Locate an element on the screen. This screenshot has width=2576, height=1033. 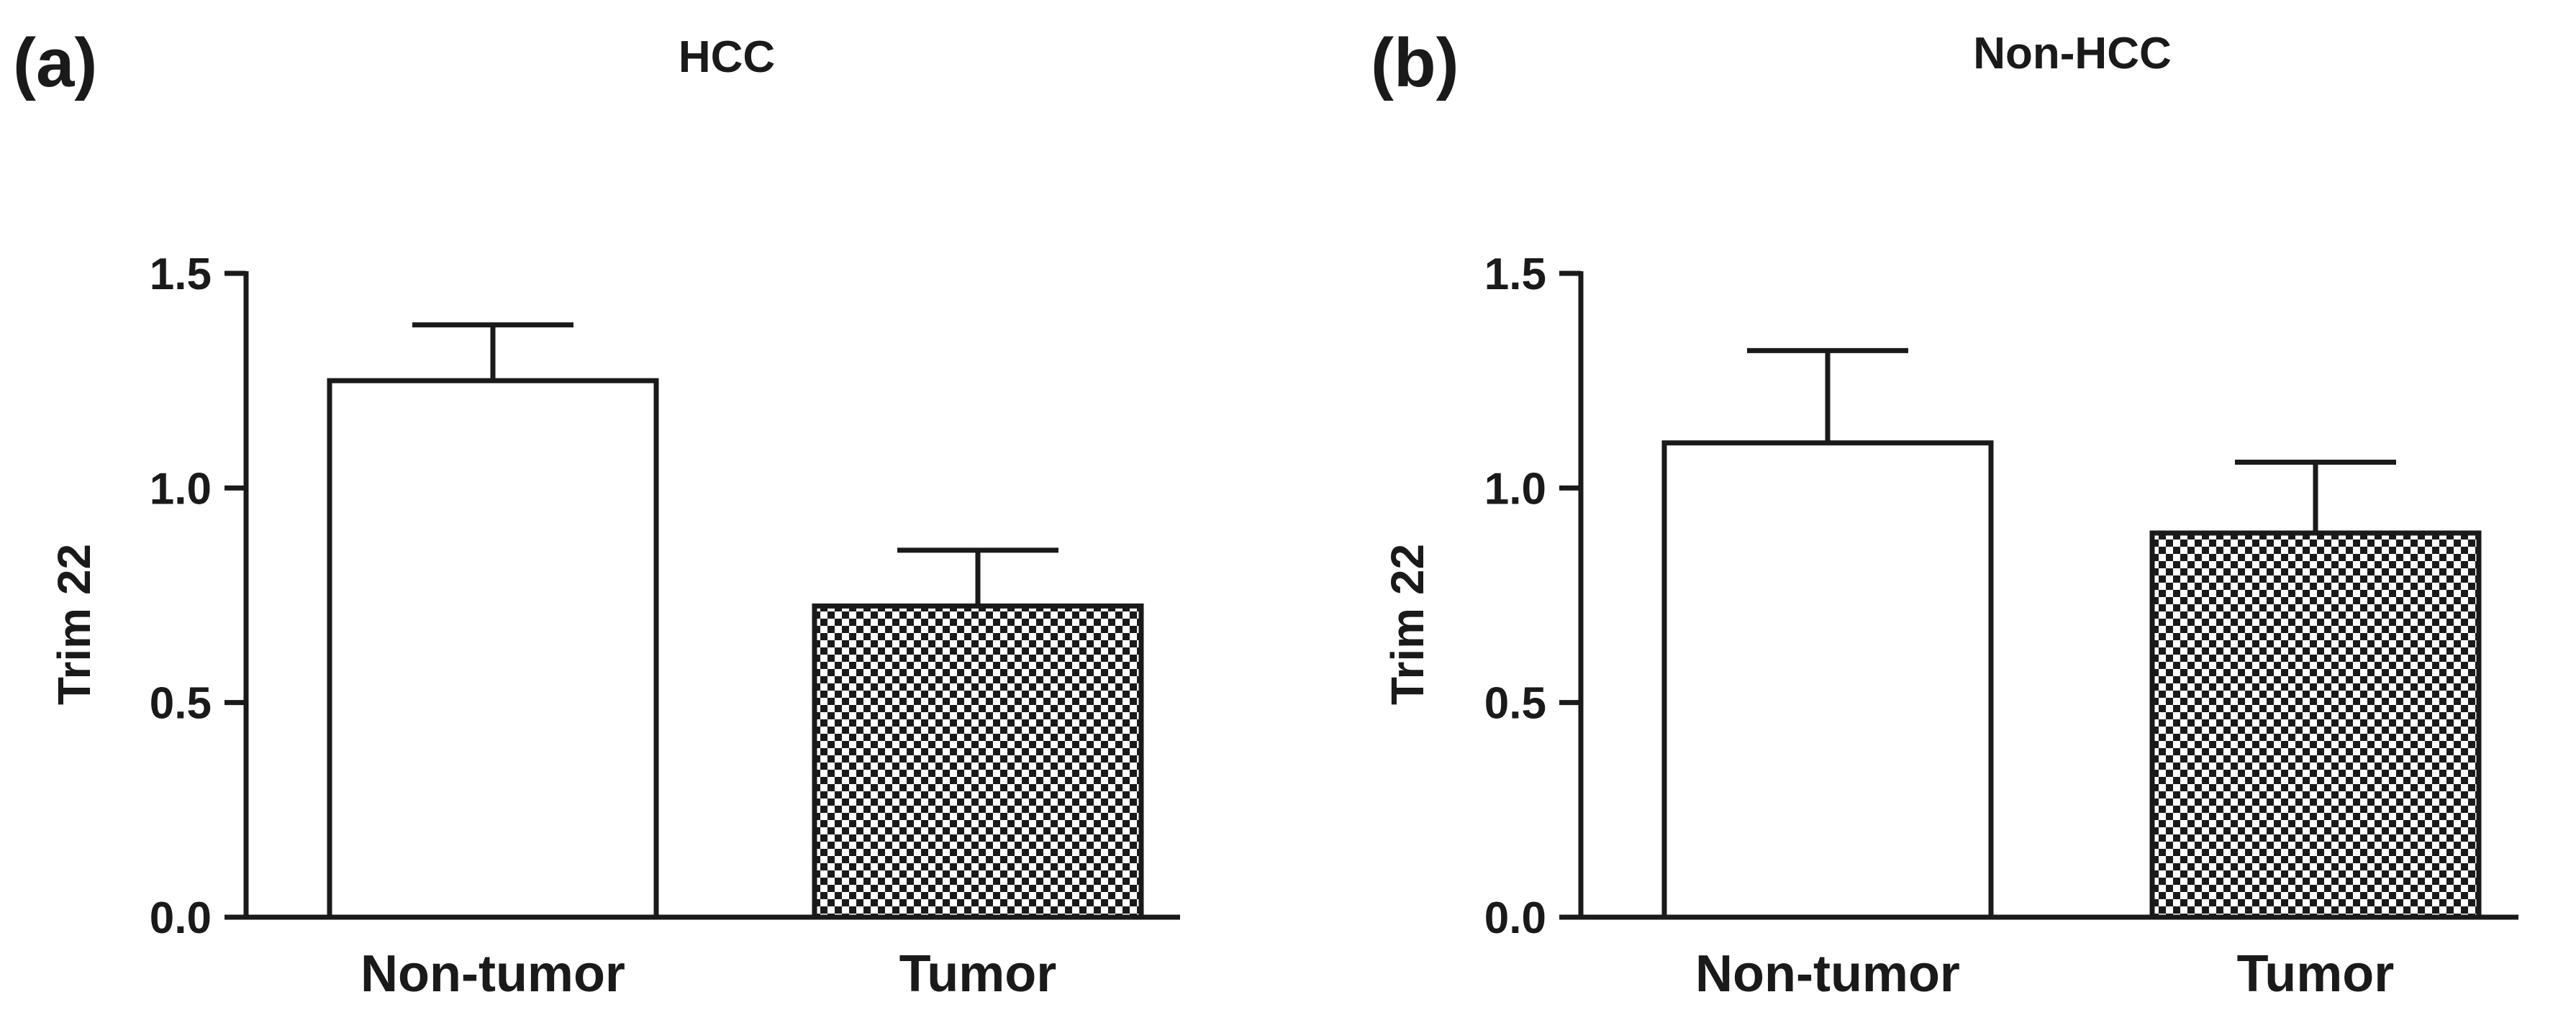
panel-label: (a) is located at coordinates (55, 63).